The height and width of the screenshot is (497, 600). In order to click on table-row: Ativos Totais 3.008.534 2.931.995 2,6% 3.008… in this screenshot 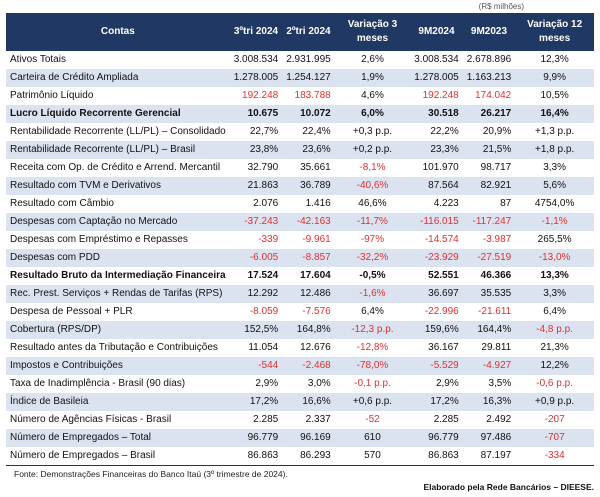, I will do `click(300, 60)`.